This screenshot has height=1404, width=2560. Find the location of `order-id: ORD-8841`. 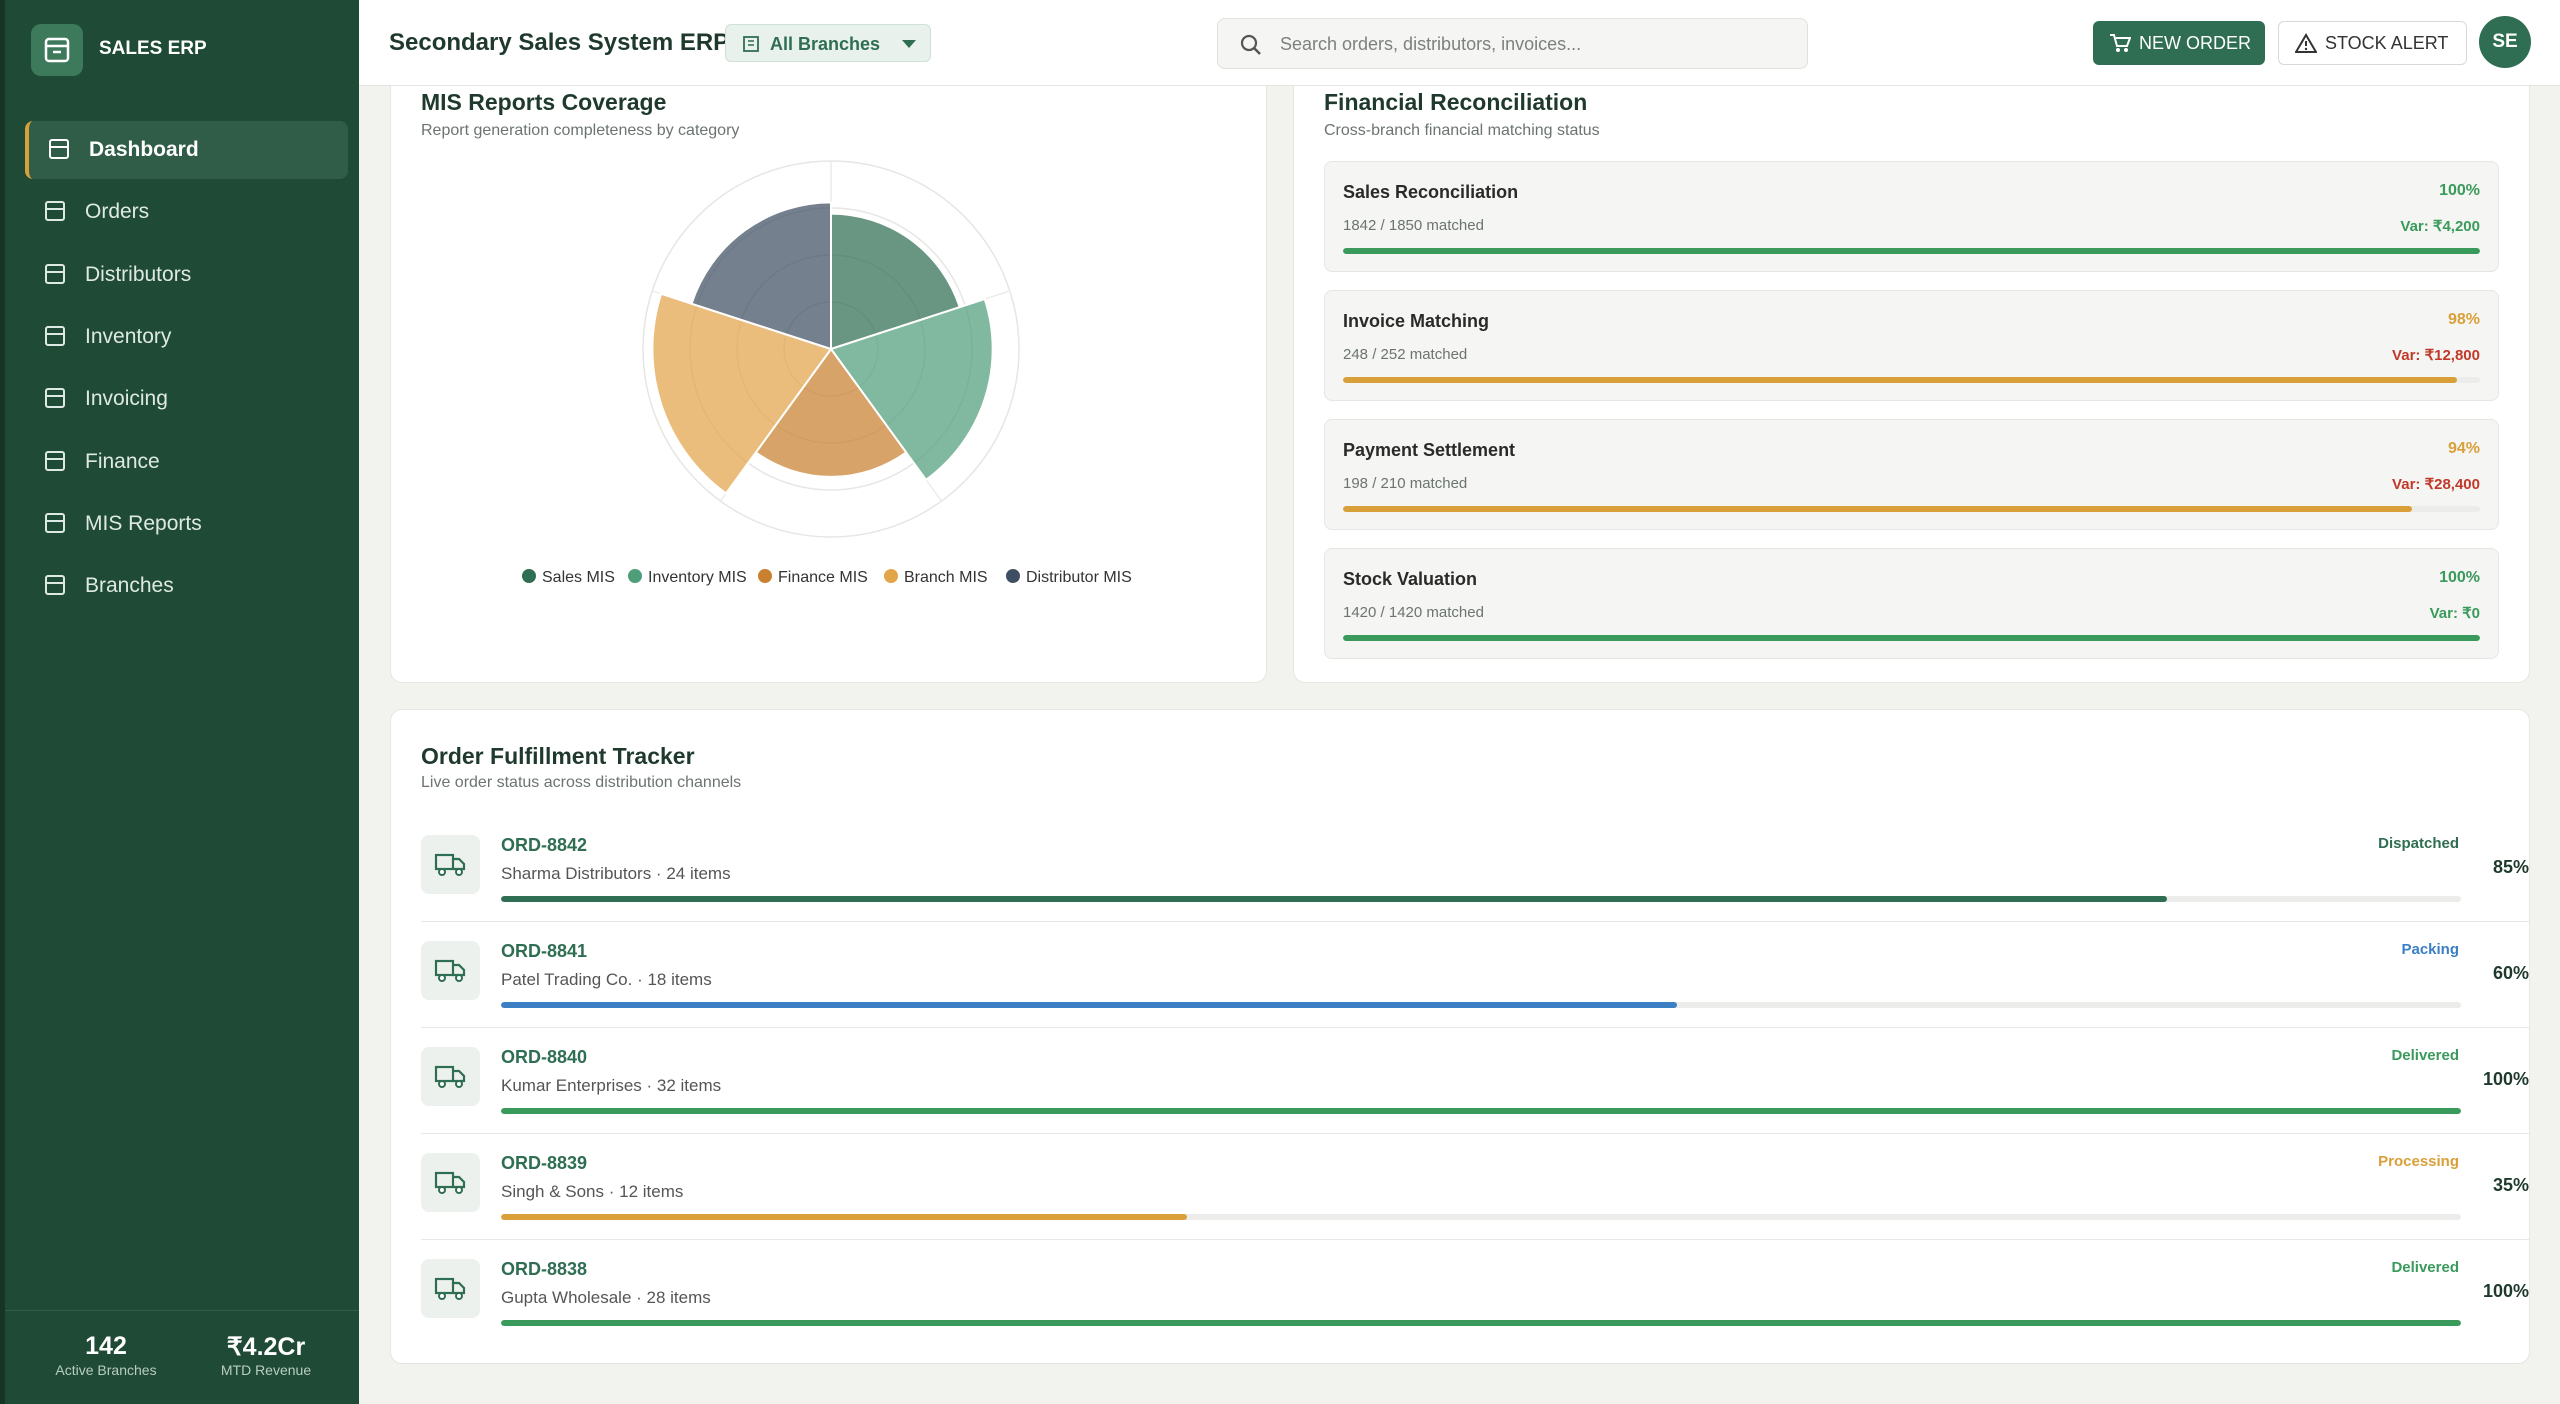

order-id: ORD-8841 is located at coordinates (544, 951).